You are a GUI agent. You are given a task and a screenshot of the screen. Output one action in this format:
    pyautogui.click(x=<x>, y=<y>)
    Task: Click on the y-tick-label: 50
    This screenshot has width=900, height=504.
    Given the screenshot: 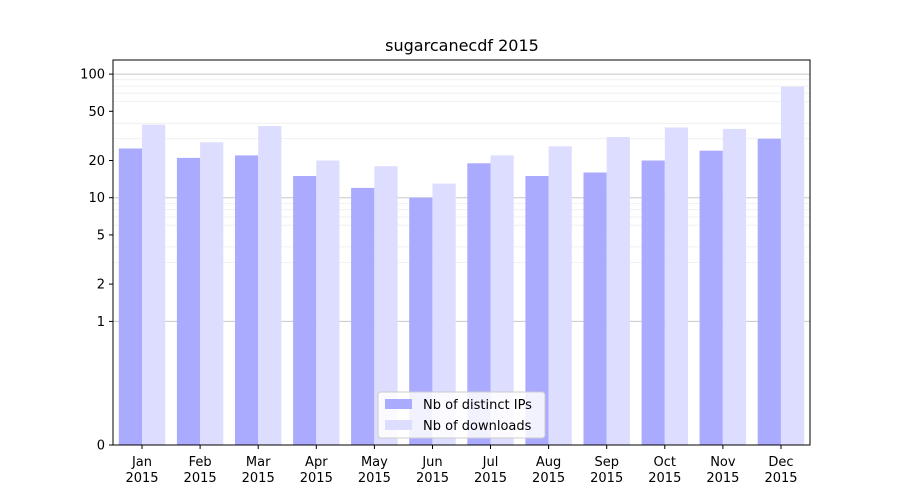 What is the action you would take?
    pyautogui.click(x=96, y=112)
    